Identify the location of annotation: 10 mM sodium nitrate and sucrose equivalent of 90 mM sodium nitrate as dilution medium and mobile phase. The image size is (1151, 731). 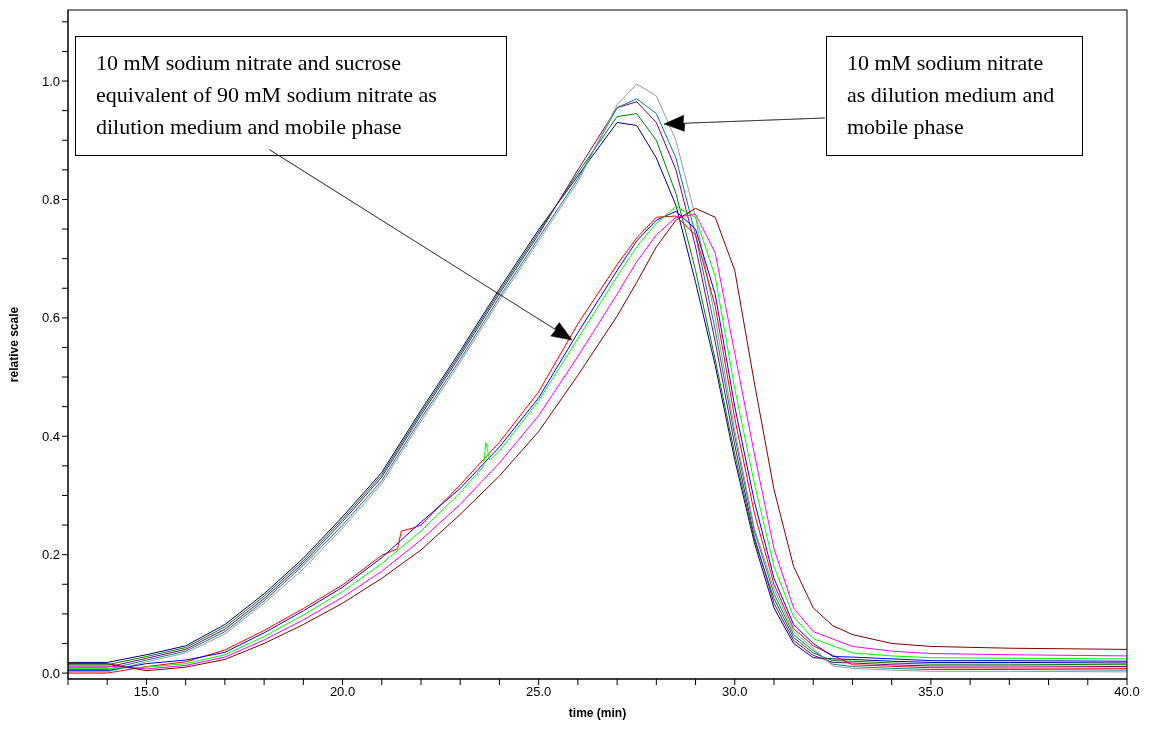
(267, 95).